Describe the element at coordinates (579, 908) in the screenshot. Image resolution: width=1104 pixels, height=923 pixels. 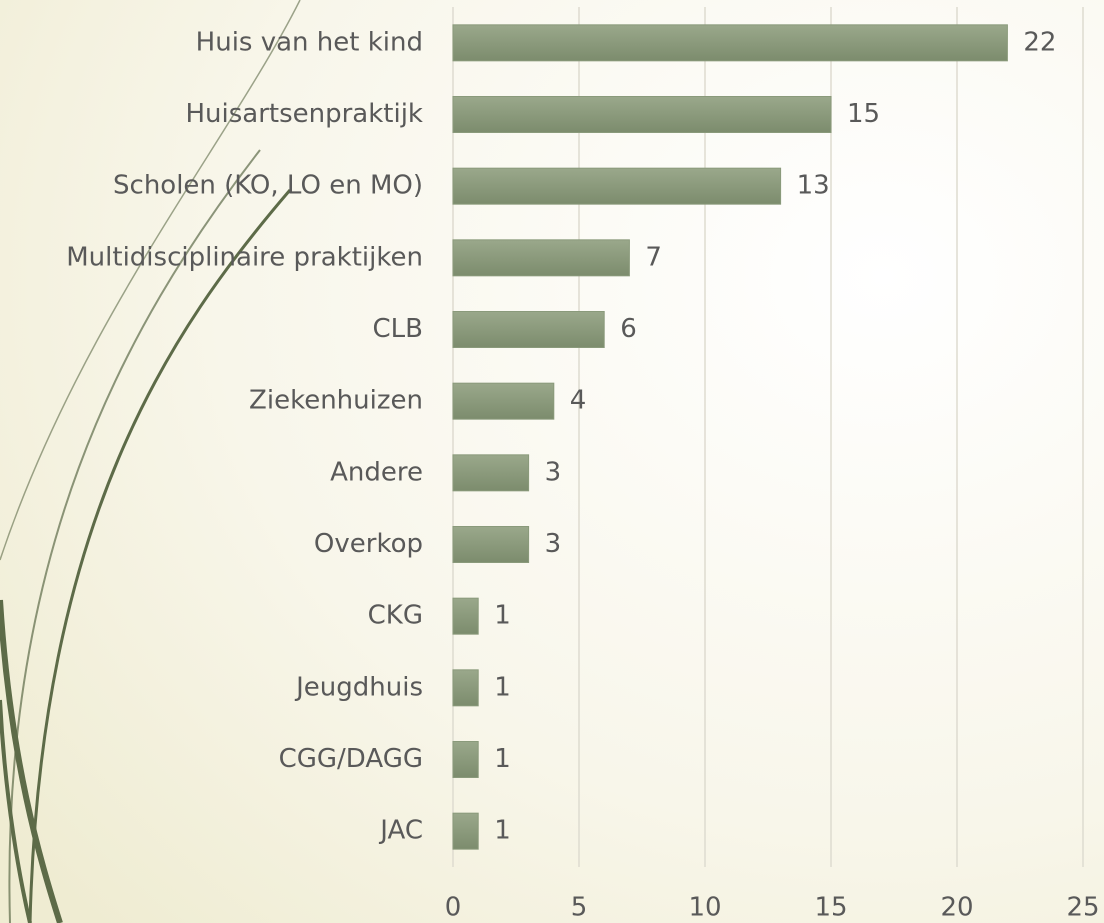
I see `x-tick-label: 5` at that location.